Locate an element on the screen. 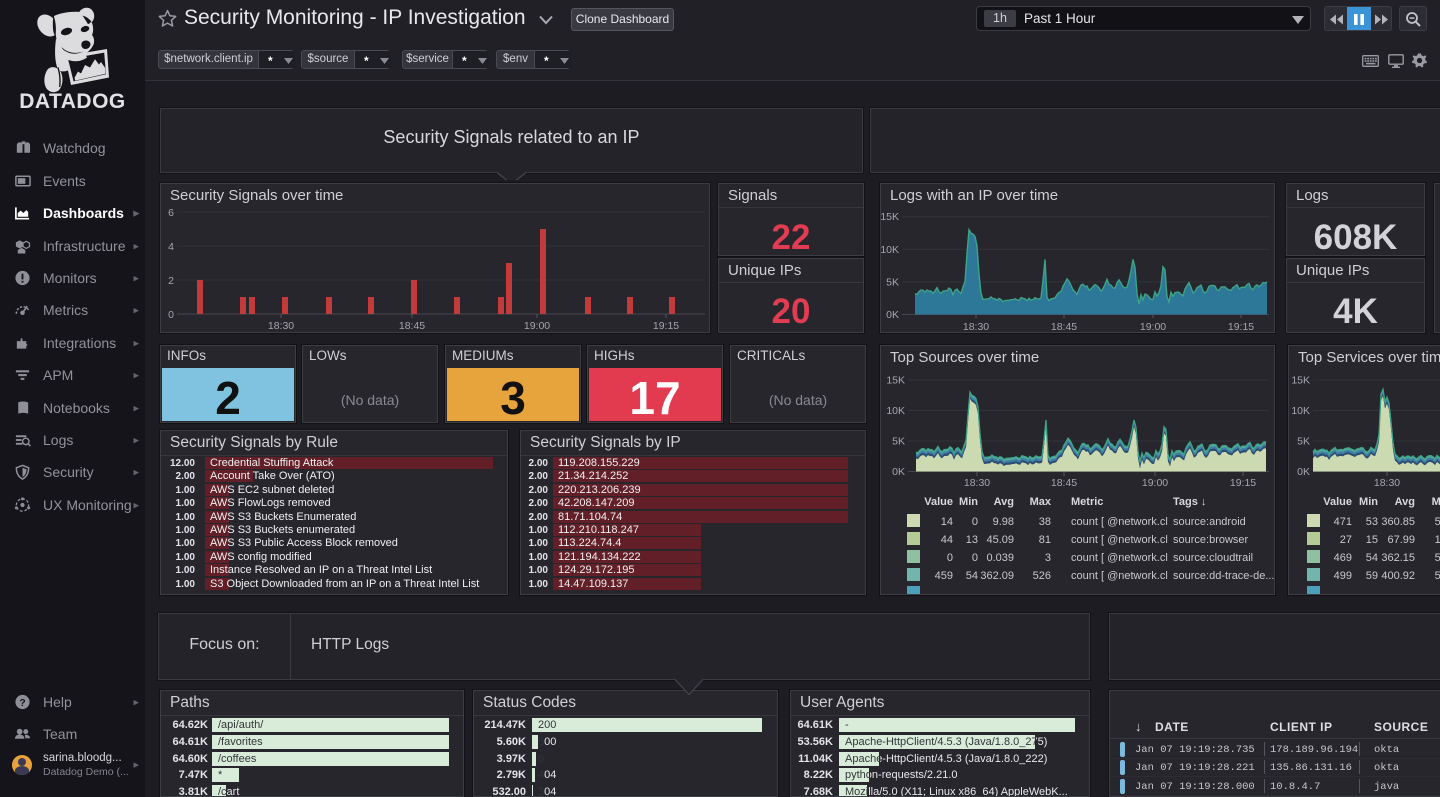 This screenshot has width=1440, height=797. svg-text: 2 is located at coordinates (171, 281).